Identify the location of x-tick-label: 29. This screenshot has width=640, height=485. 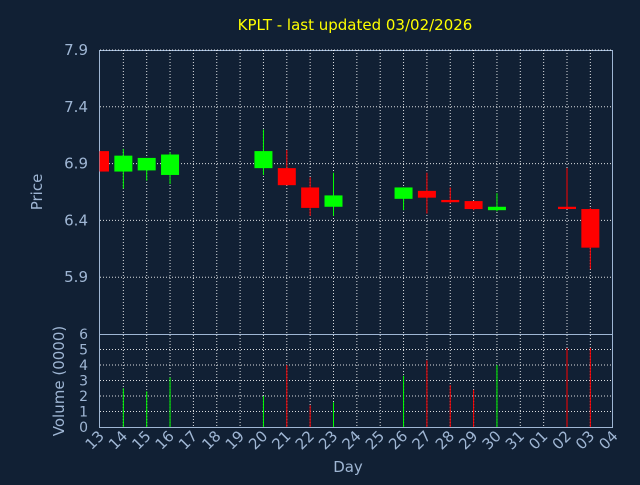
(468, 440).